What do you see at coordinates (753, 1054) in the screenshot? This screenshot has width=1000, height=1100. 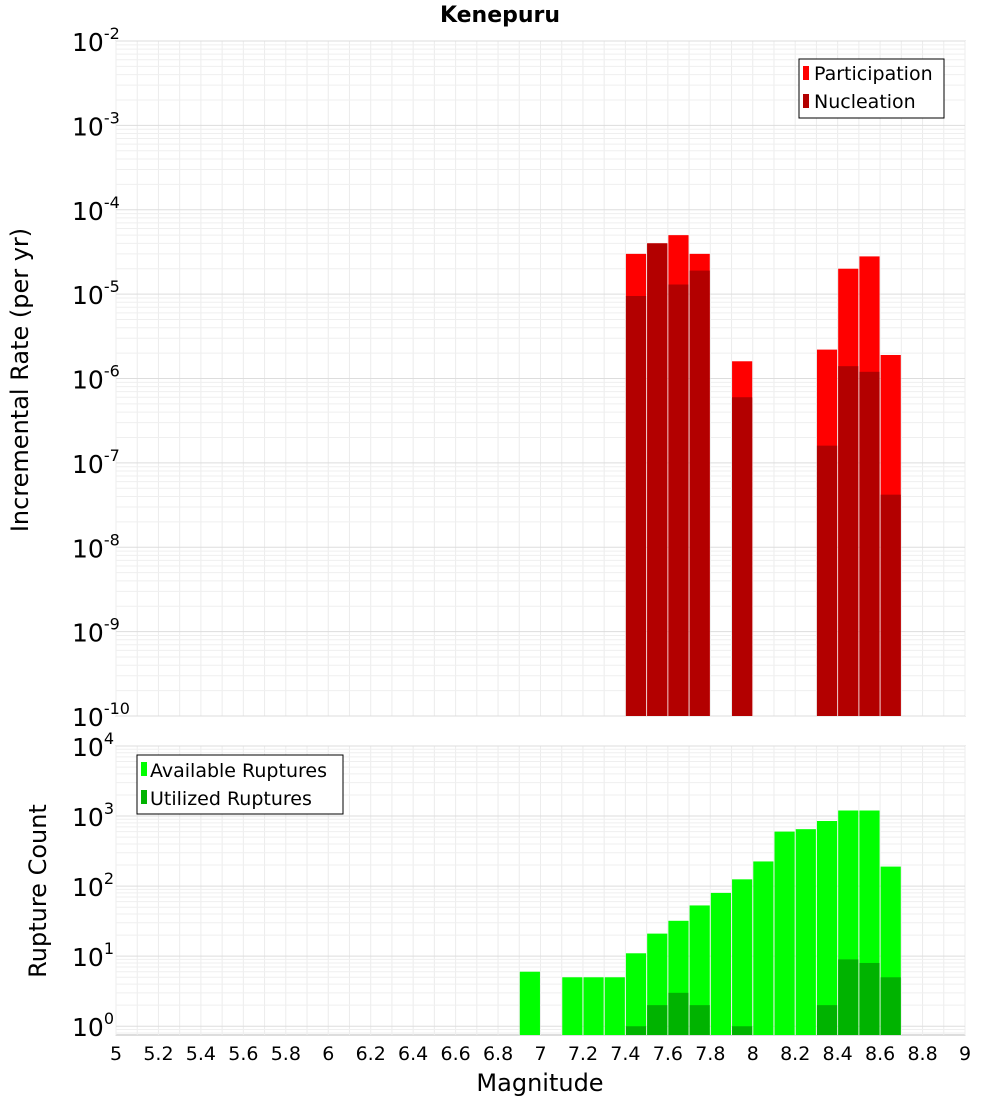 I see `x-tick-8: 8` at bounding box center [753, 1054].